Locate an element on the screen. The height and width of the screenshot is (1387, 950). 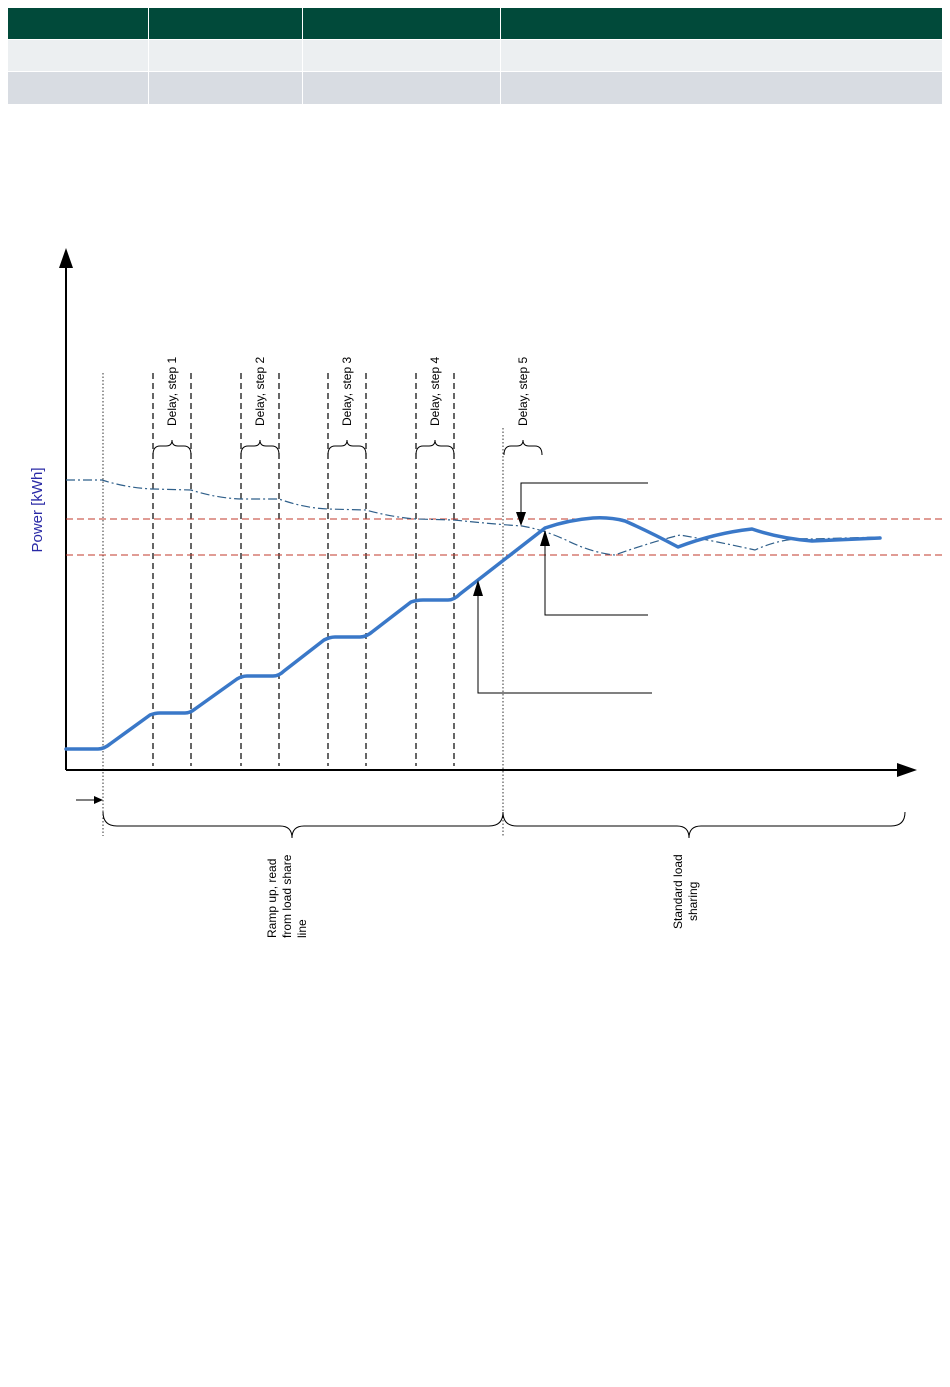
header-table is located at coordinates (475, 56).